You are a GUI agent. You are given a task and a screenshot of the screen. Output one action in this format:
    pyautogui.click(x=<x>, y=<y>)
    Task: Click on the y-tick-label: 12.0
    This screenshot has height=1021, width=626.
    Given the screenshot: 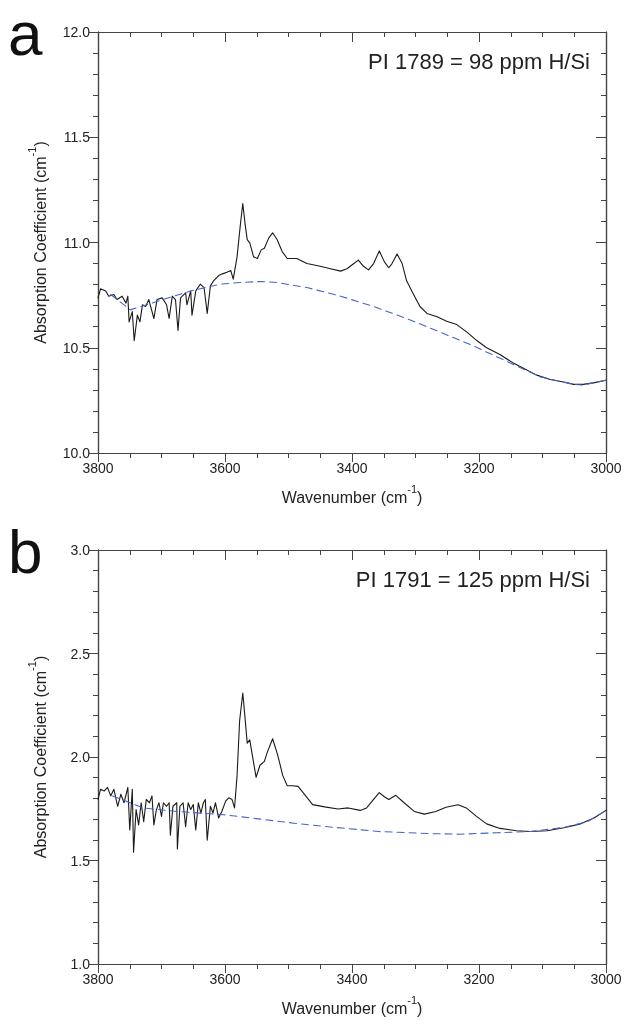 What is the action you would take?
    pyautogui.click(x=76, y=32)
    